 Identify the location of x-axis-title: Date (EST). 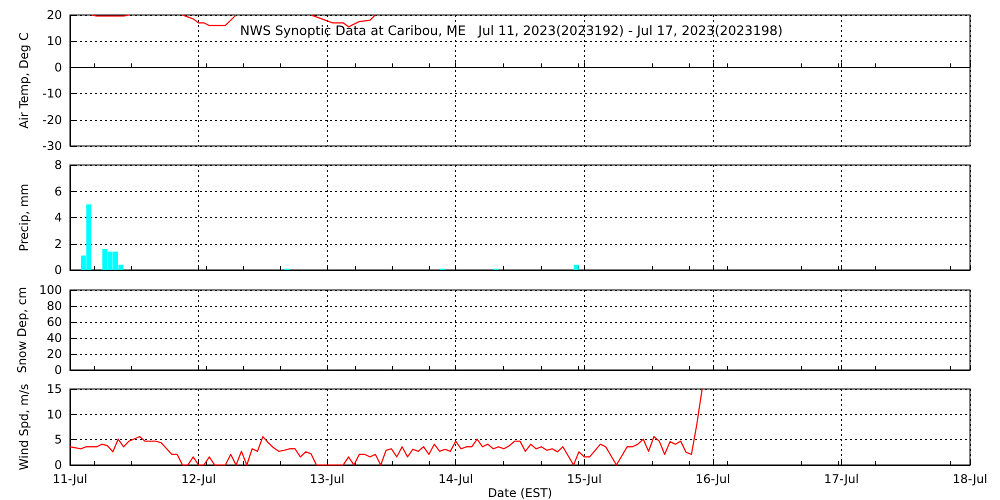
(520, 493).